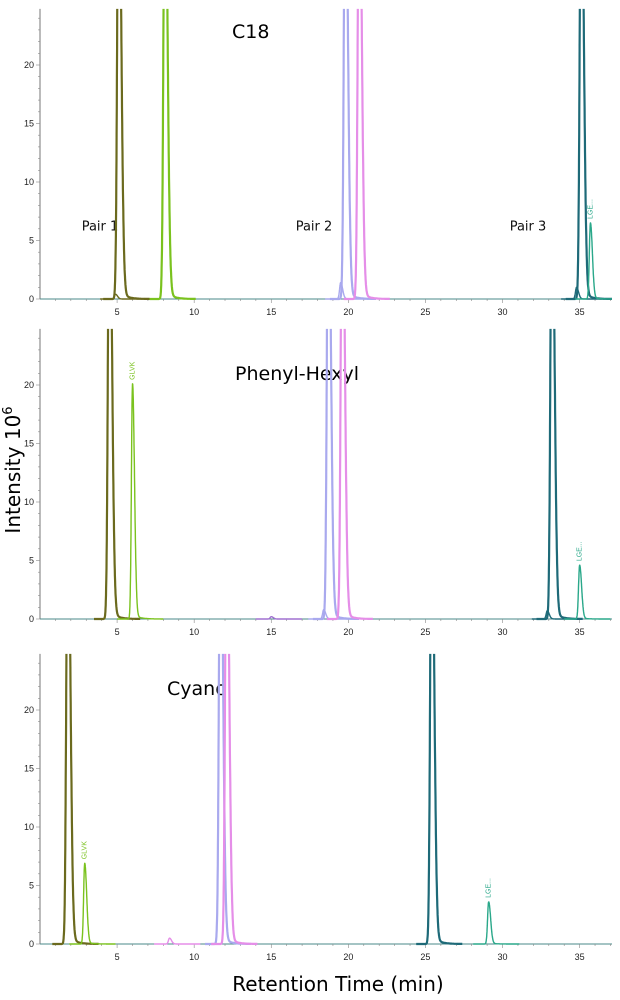  I want to click on pair-label: Pair 2, so click(314, 226).